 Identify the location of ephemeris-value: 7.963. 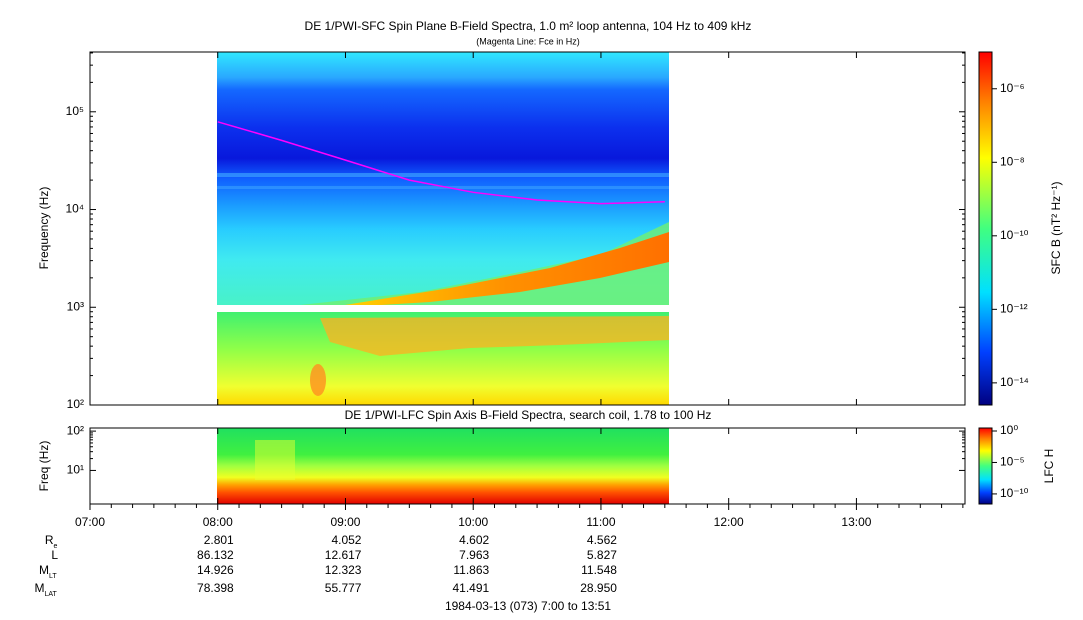
(474, 555).